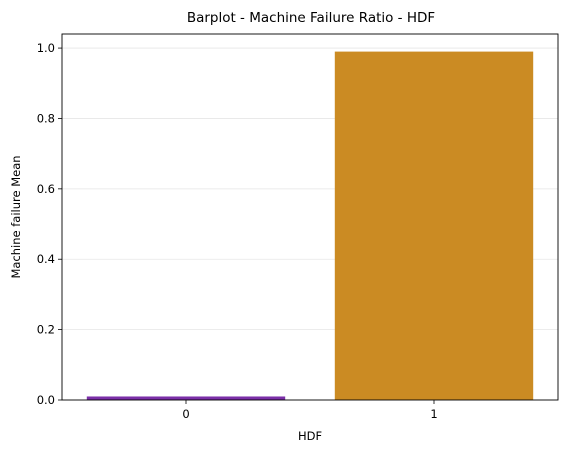 This screenshot has width=567, height=453. I want to click on y-tick-label: 0.2, so click(46, 330).